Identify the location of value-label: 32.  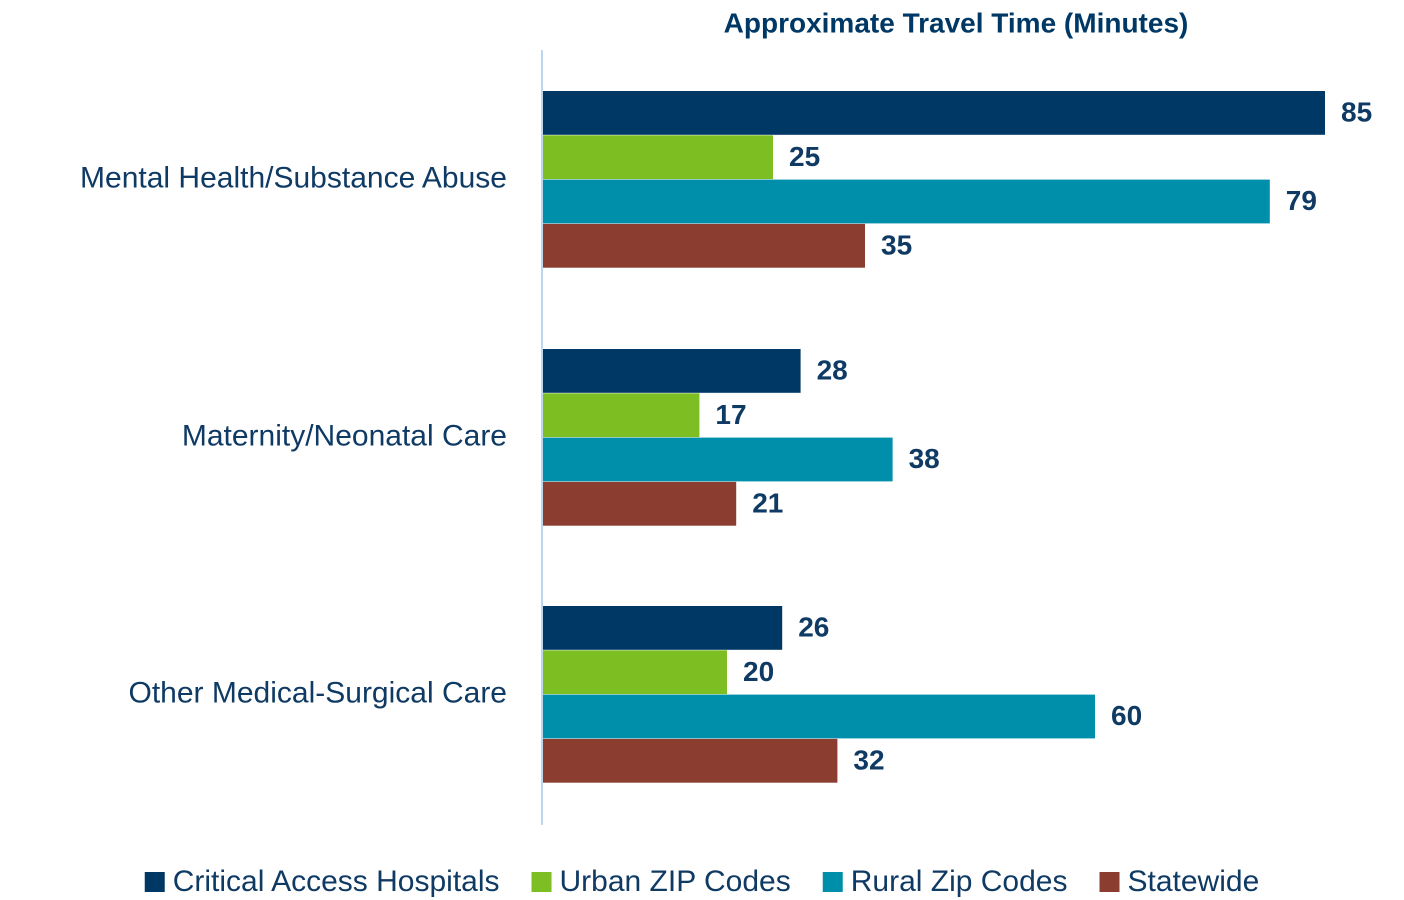
(868, 759).